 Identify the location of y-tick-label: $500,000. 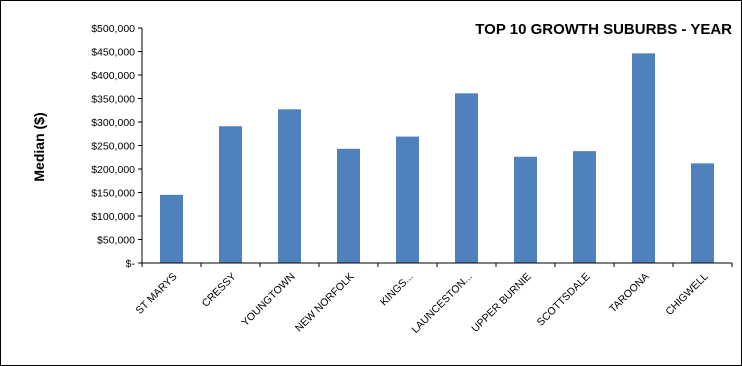
(113, 29).